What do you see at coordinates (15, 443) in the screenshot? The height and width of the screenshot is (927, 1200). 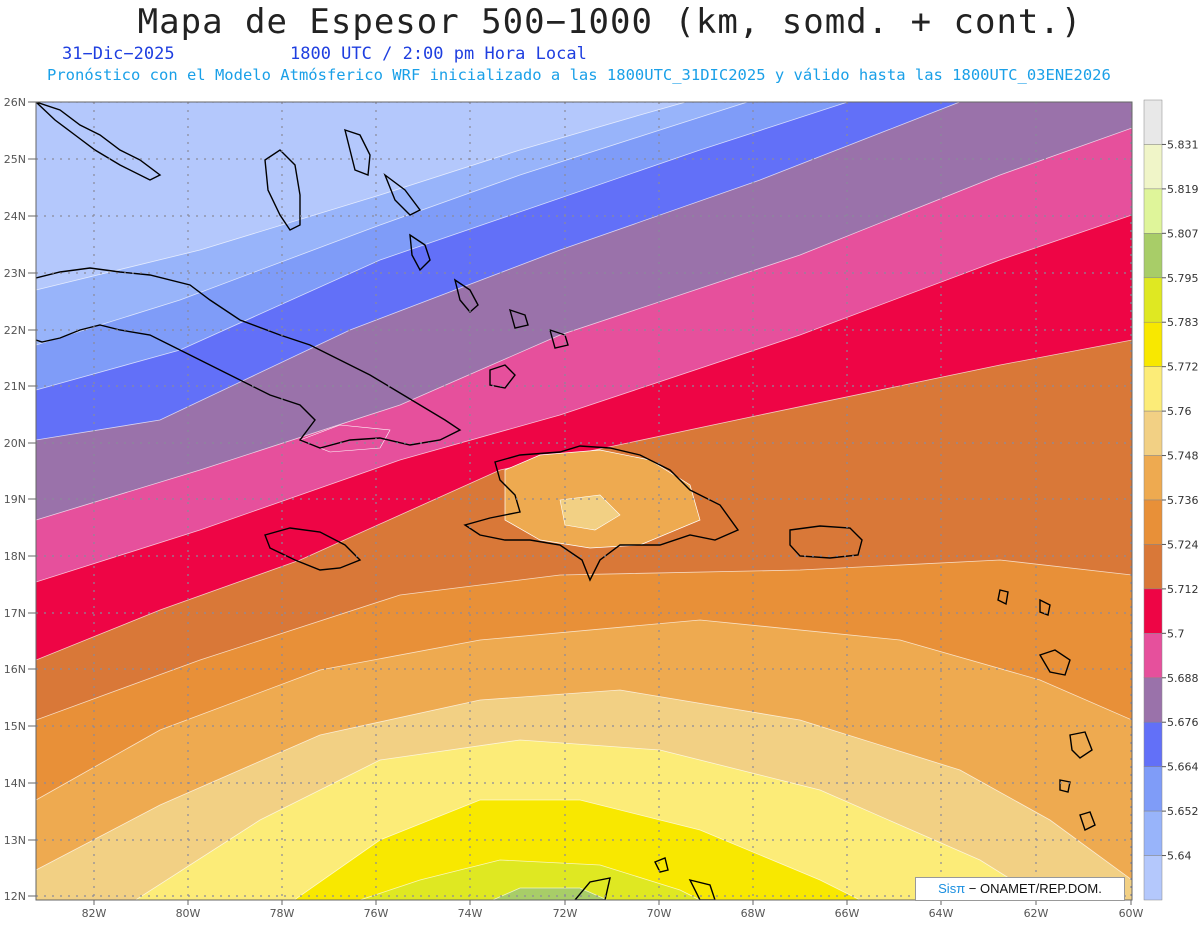 I see `lat-label: 20N` at bounding box center [15, 443].